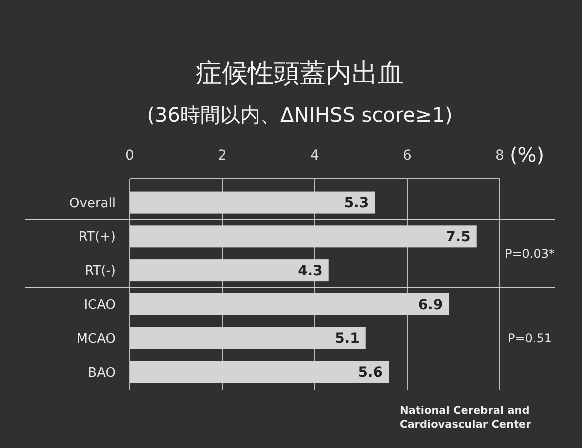  What do you see at coordinates (222, 156) in the screenshot?
I see `x-tick-label: 2` at bounding box center [222, 156].